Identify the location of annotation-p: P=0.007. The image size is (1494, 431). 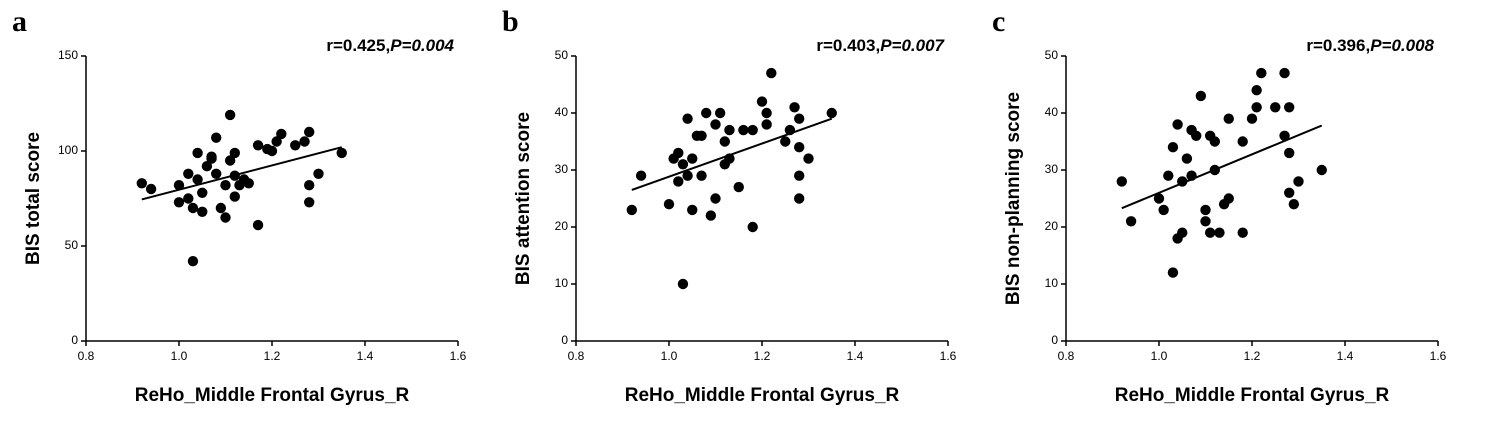
(912, 45).